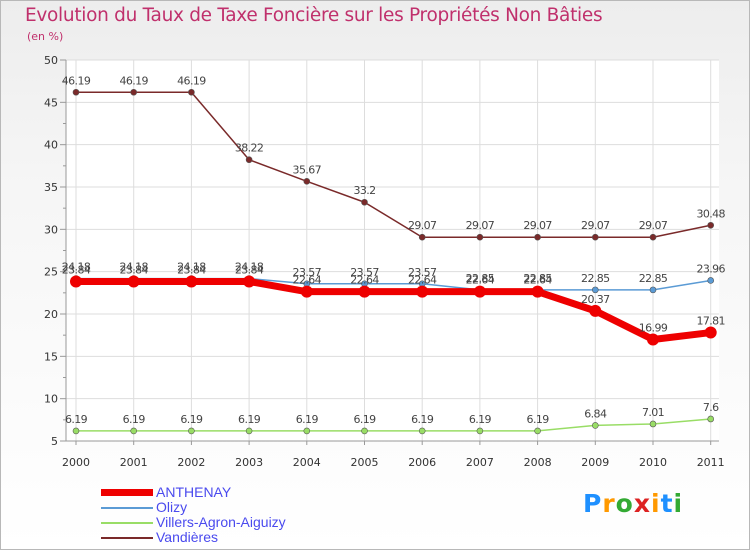  I want to click on logo-letter: t, so click(667, 503).